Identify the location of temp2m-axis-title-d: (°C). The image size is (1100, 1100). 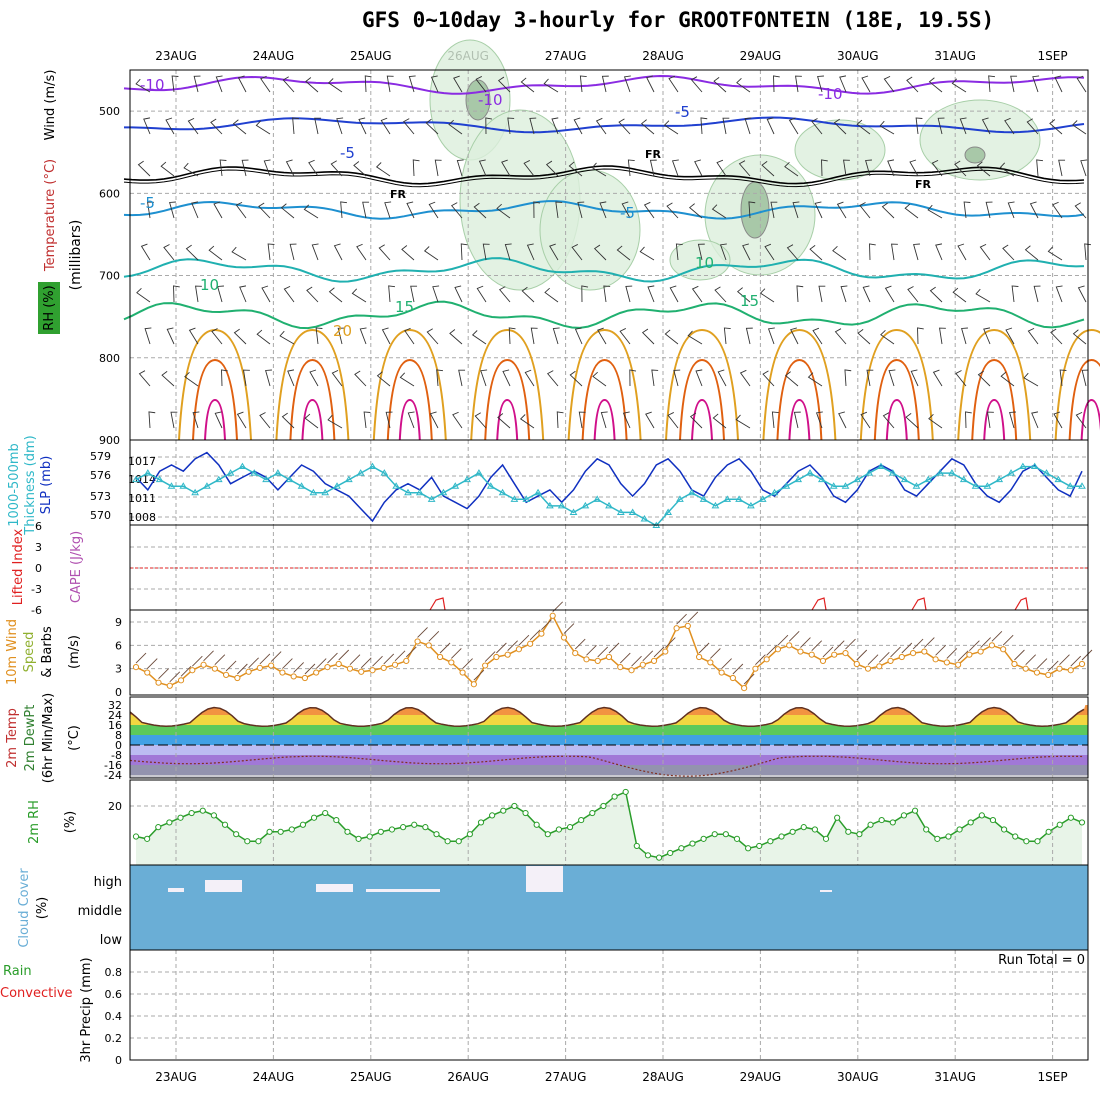
(74, 738).